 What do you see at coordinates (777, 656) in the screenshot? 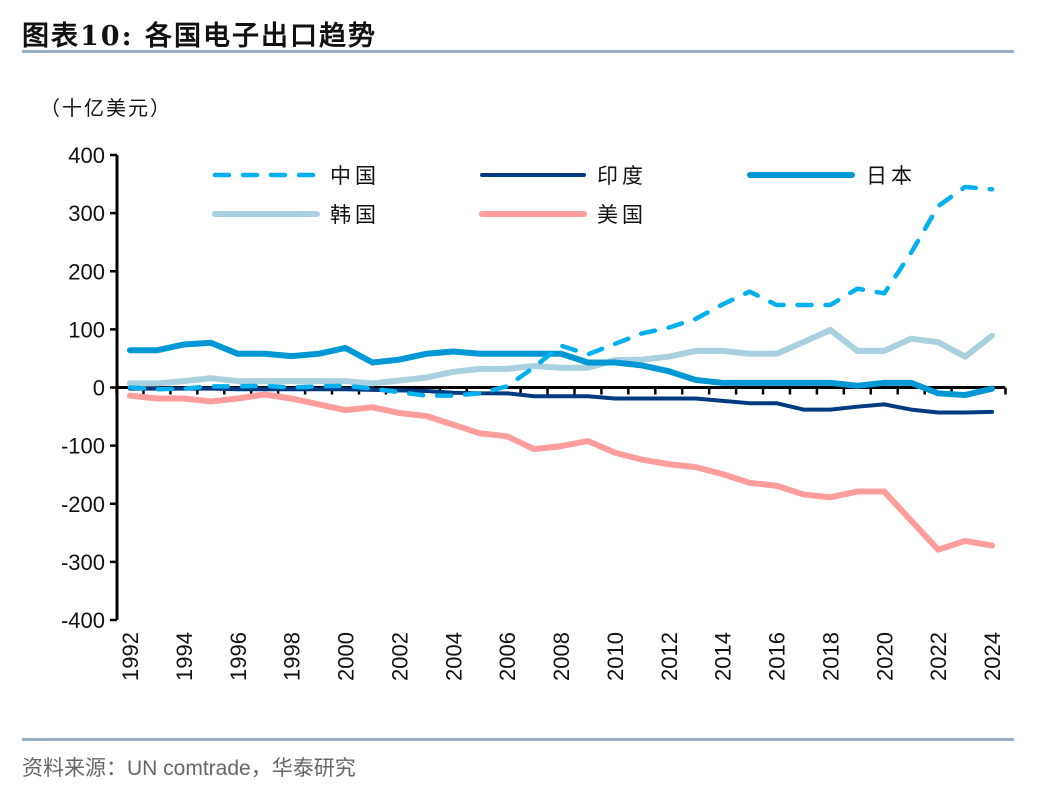
I see `x-tick-label: 2016` at bounding box center [777, 656].